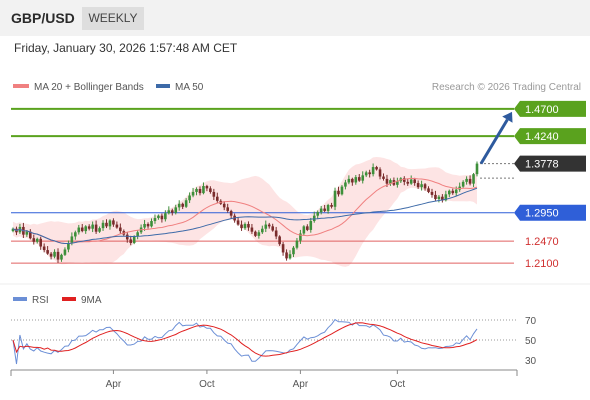 The image size is (590, 400). Describe the element at coordinates (207, 384) in the screenshot. I see `x-tick-label: Oct` at that location.